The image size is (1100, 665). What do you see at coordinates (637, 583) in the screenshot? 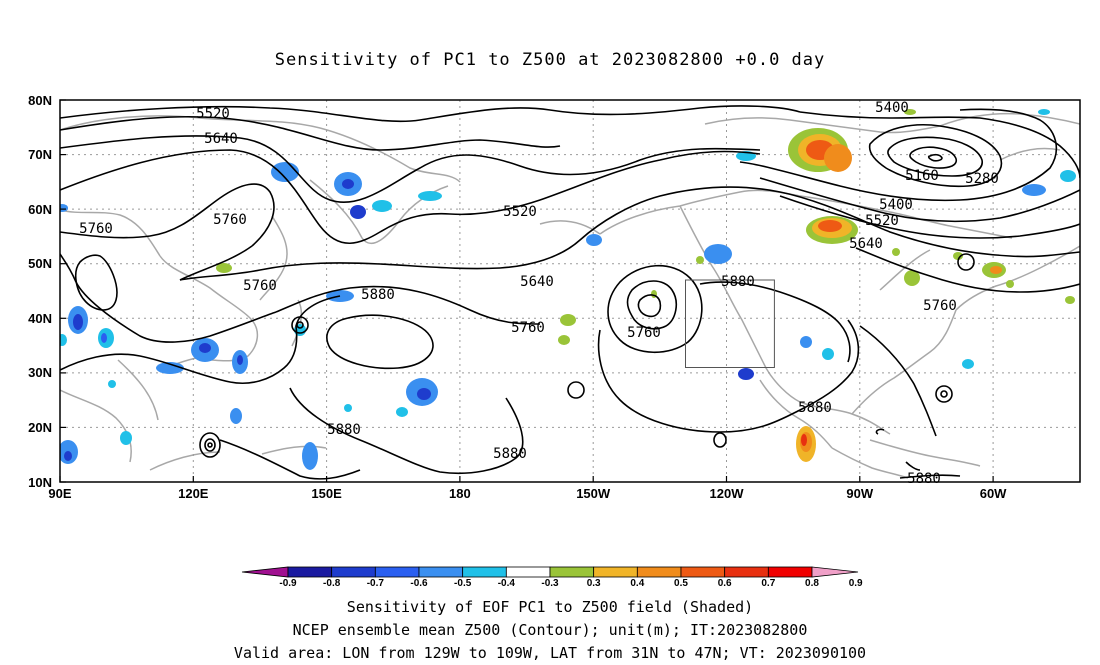
I see `colorbar-label: 0.4` at bounding box center [637, 583].